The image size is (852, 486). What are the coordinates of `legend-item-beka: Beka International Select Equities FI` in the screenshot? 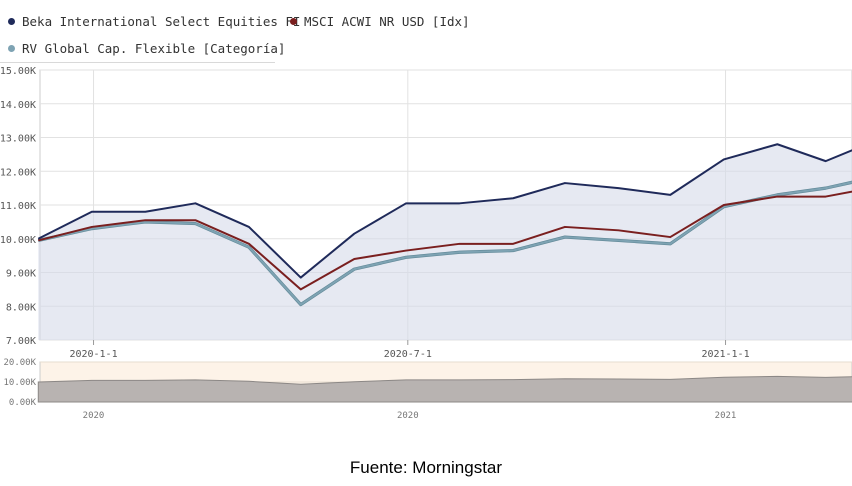 It's located at (154, 21).